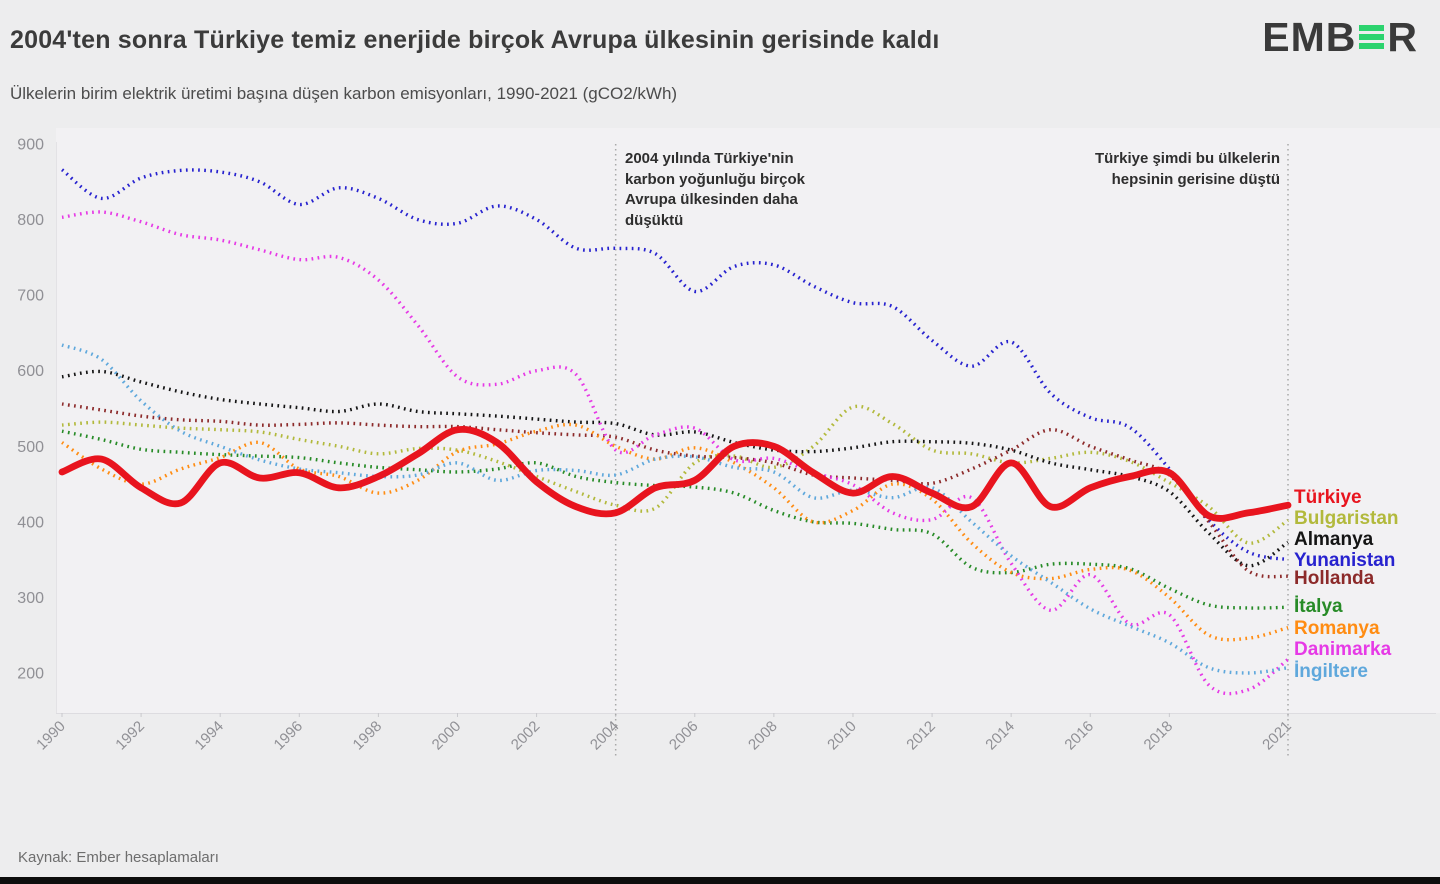 The width and height of the screenshot is (1440, 884). I want to click on x-tick-label: 2021, so click(1277, 736).